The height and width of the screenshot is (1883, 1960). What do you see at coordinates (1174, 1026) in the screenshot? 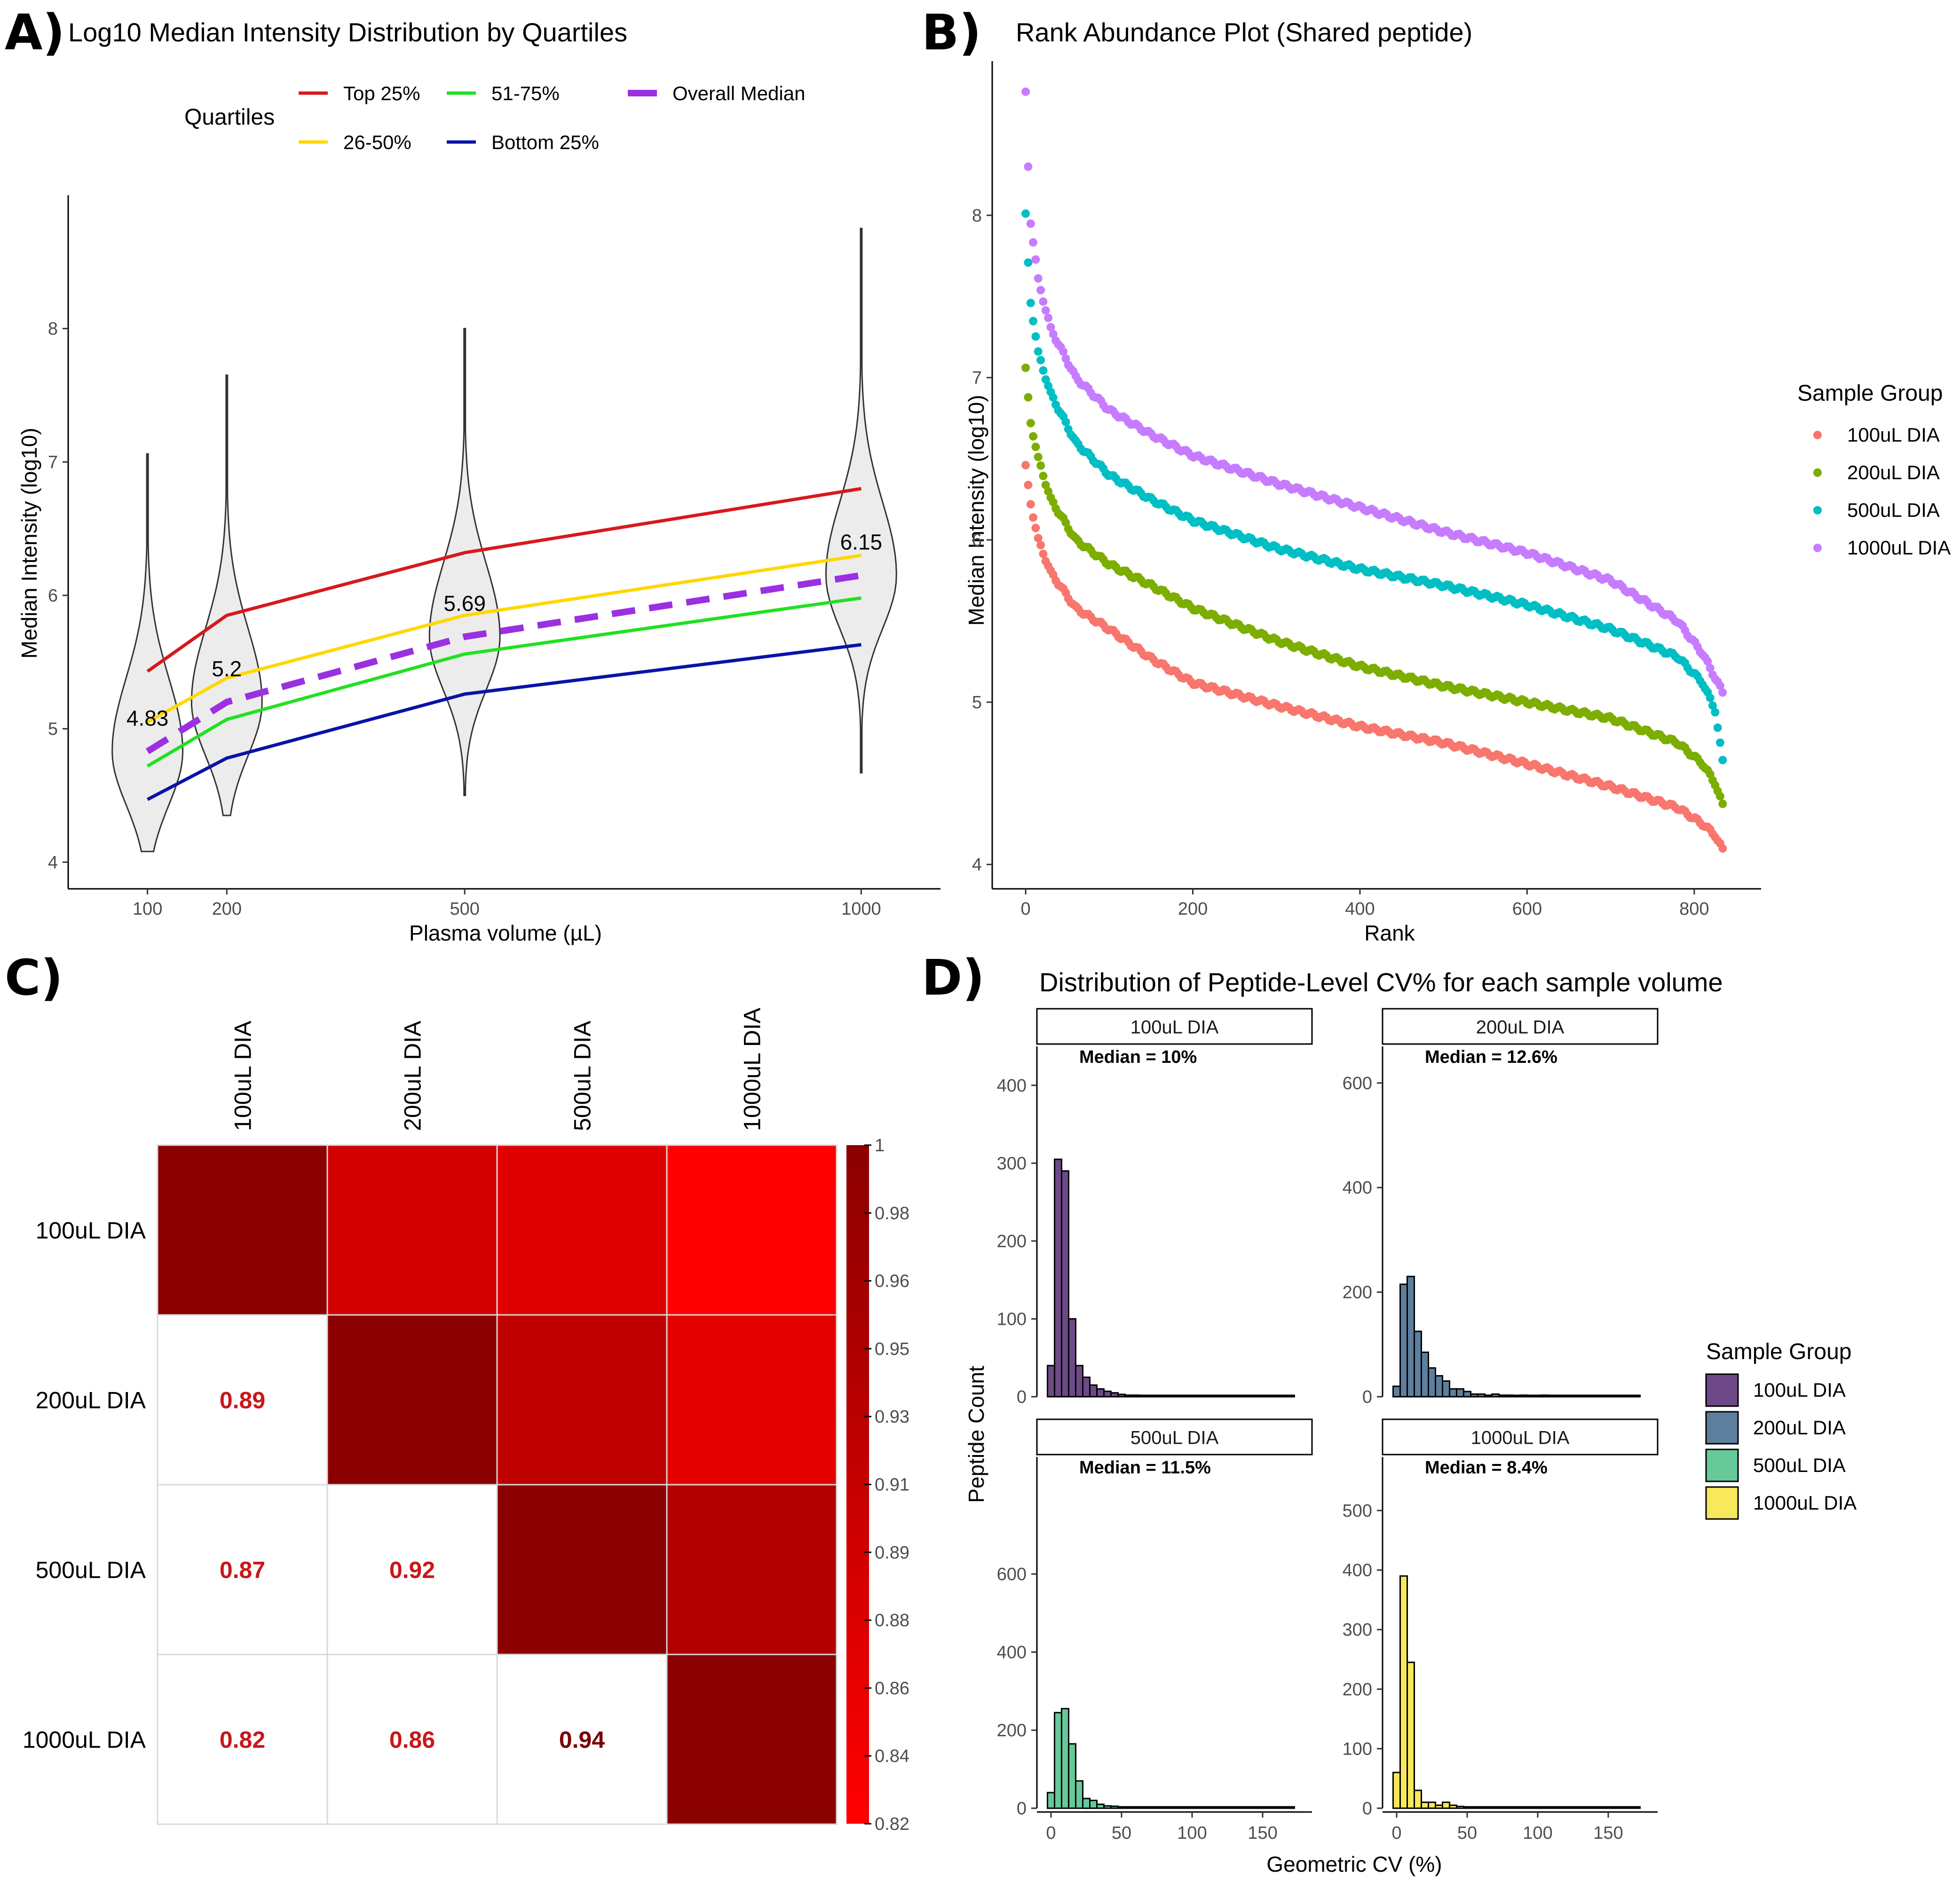
I see `facet-strip` at bounding box center [1174, 1026].